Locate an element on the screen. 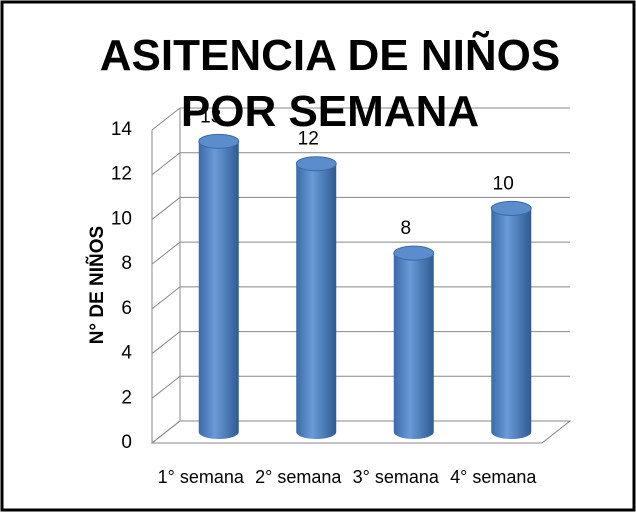 The height and width of the screenshot is (512, 636). y-tick-label: 6 is located at coordinates (126, 308).